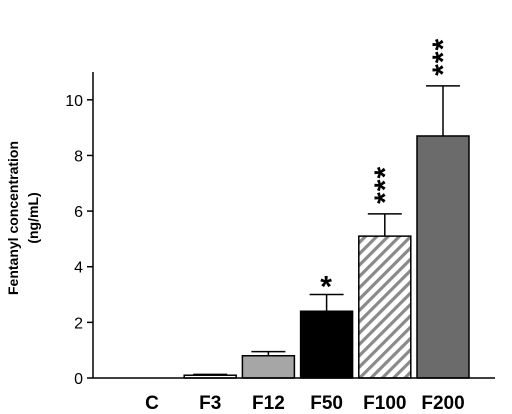 Image resolution: width=512 pixels, height=414 pixels. Describe the element at coordinates (210, 374) in the screenshot. I see `error-bar-f3` at that location.